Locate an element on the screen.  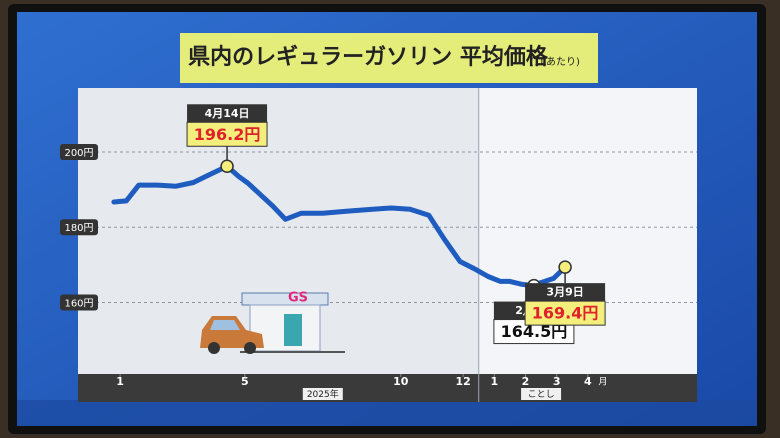
x-tick-label: 10 is located at coordinates (401, 381).